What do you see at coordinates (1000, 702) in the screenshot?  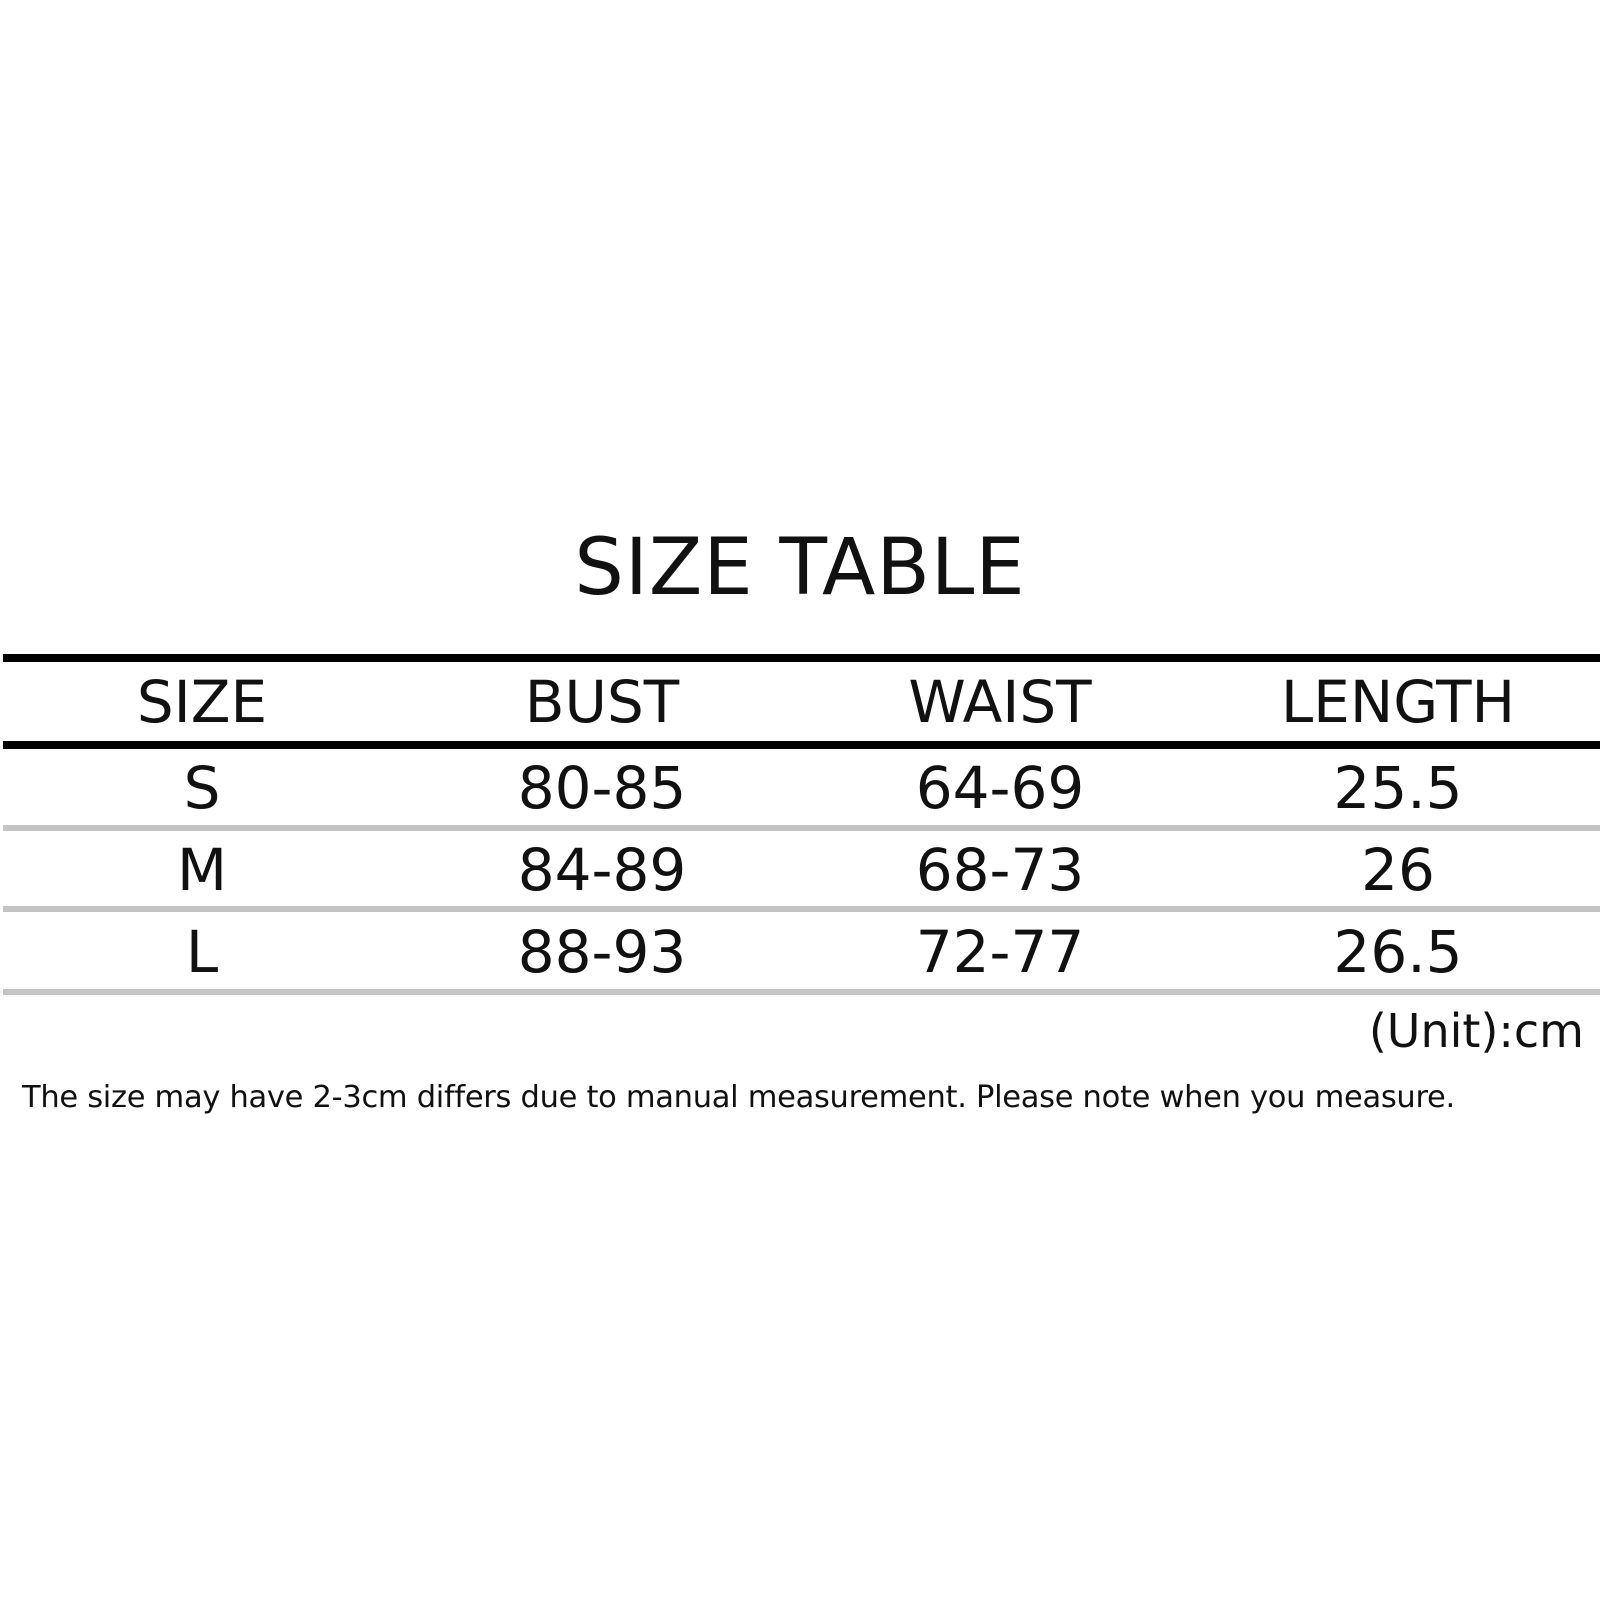 I see `header-waist: WAIST` at bounding box center [1000, 702].